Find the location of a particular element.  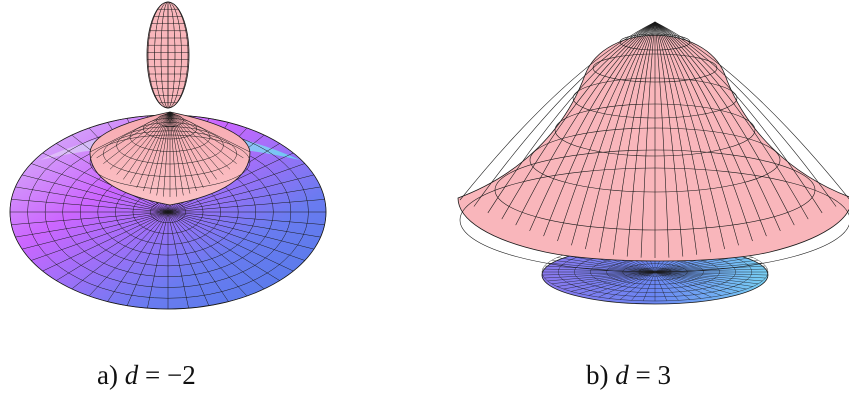

caption-b-value: 3 is located at coordinates (664, 375).